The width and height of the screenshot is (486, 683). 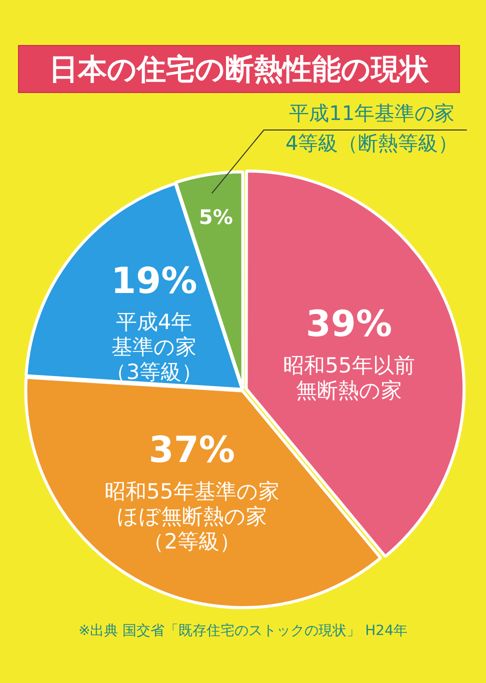 I want to click on data-label: 19%, so click(x=154, y=281).